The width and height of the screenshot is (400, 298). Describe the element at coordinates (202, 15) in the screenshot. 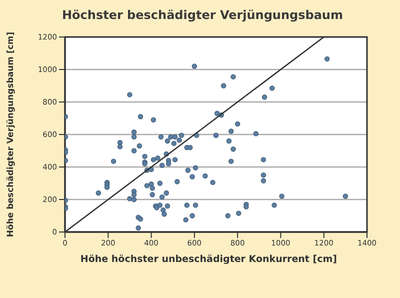

I see `chart-title: Höchster beschädigter Verjüngungsbaum` at that location.